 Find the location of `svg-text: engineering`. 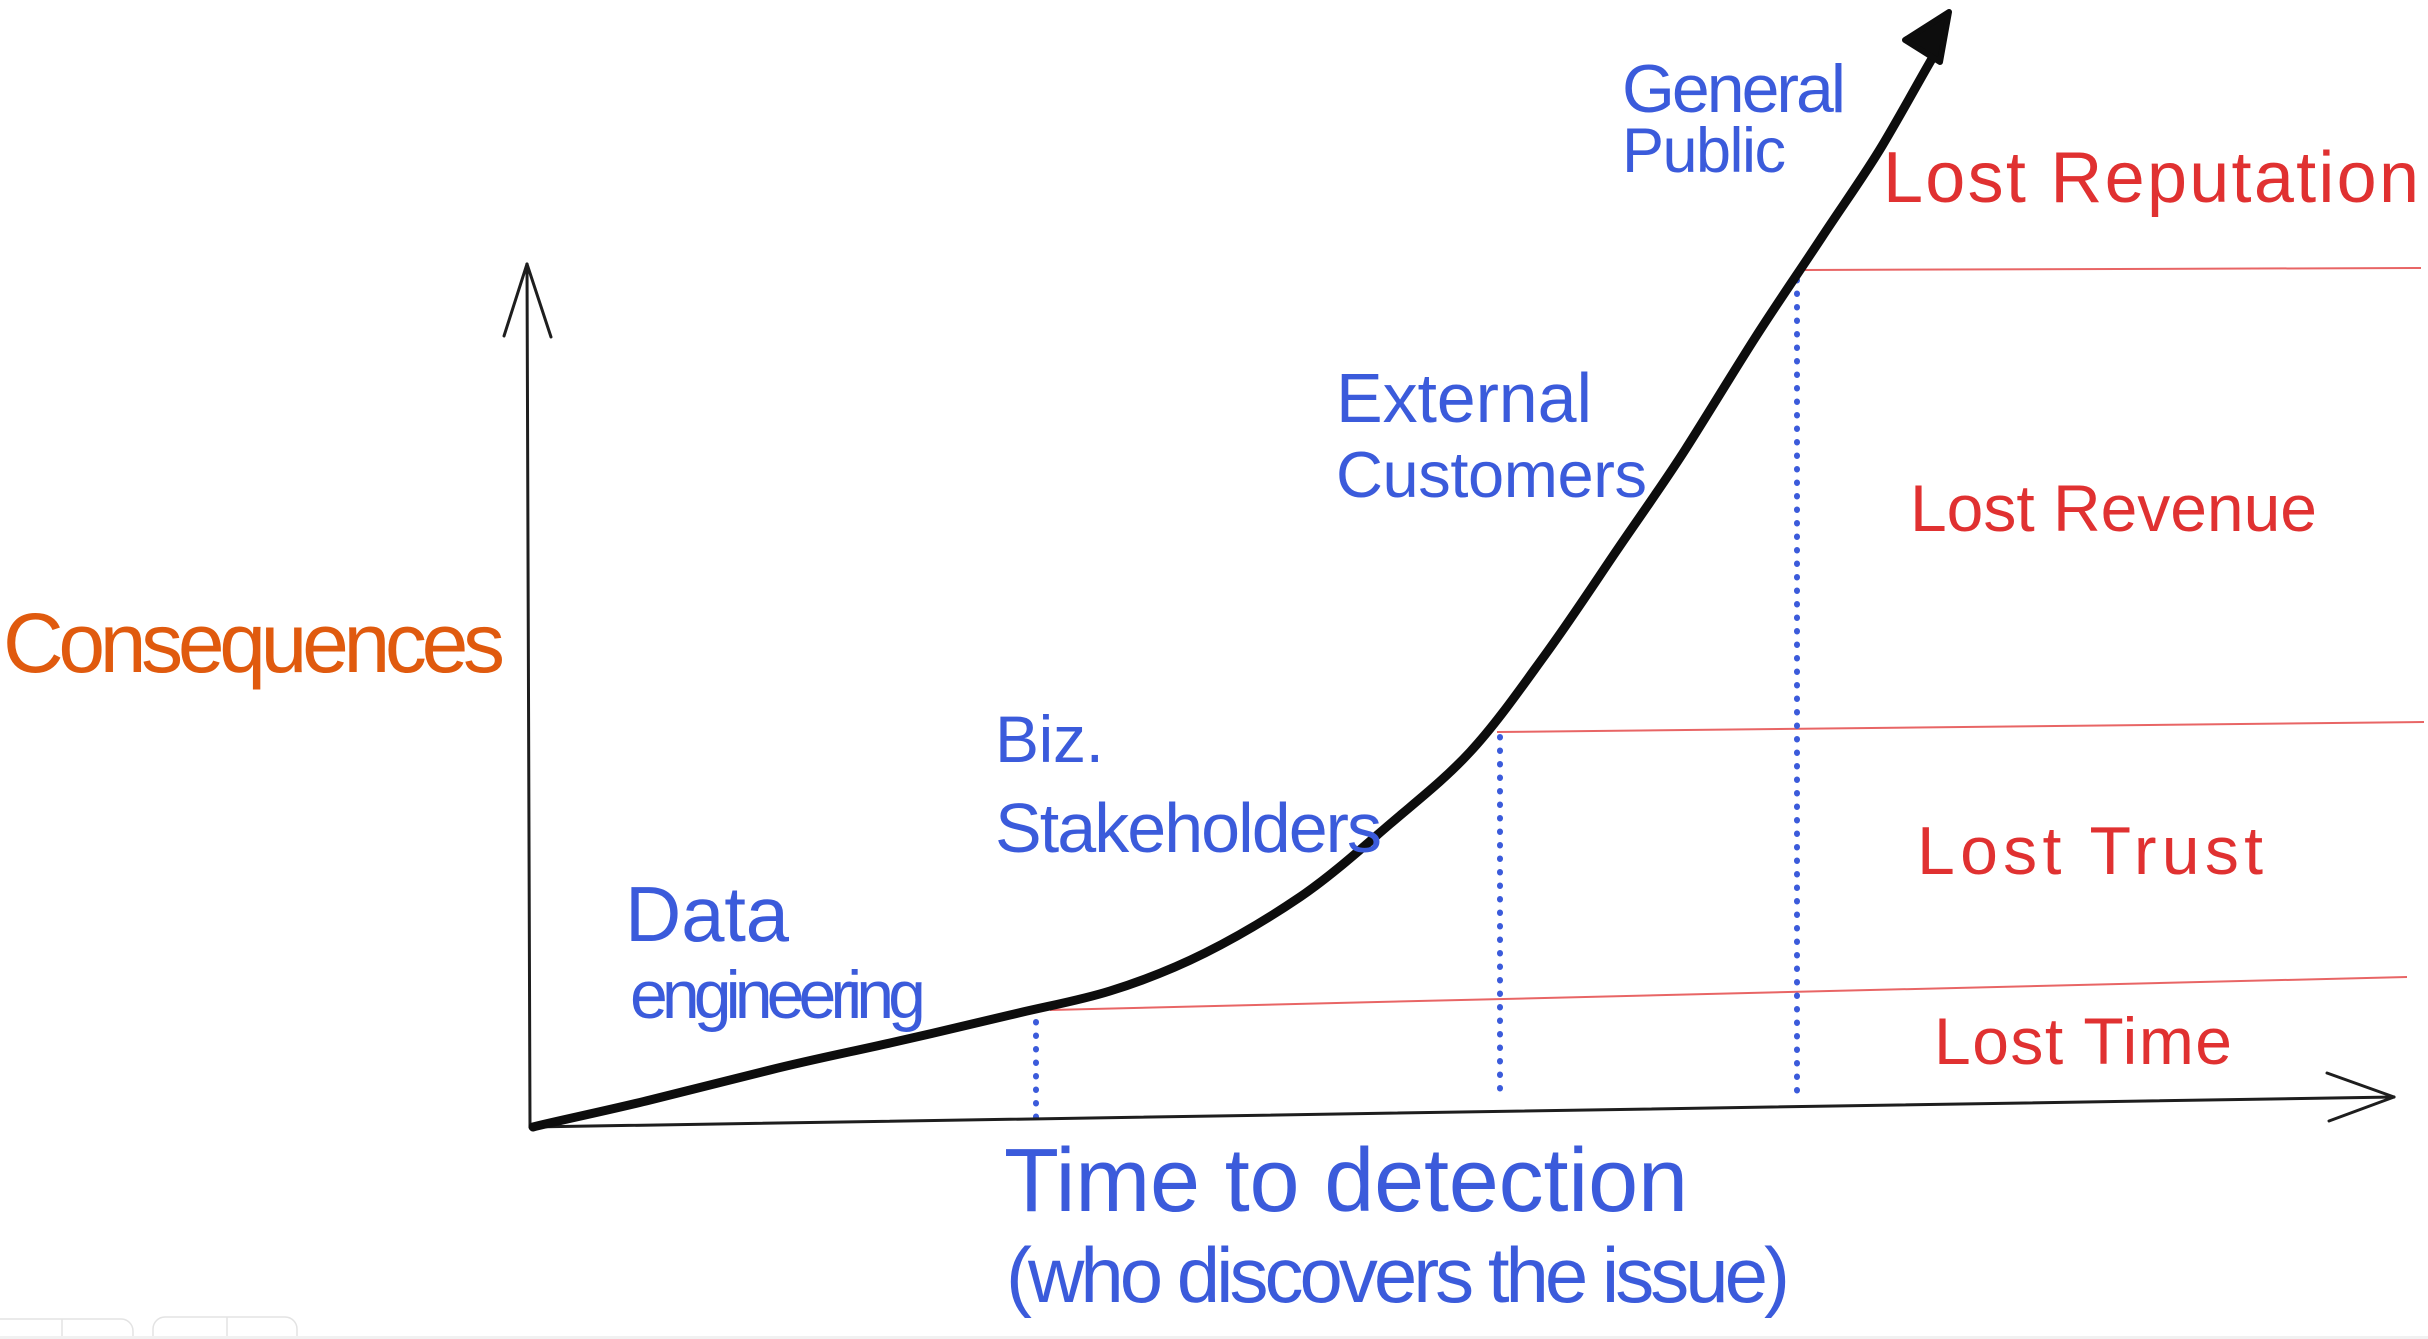

svg-text: engineering is located at coordinates (778, 995).